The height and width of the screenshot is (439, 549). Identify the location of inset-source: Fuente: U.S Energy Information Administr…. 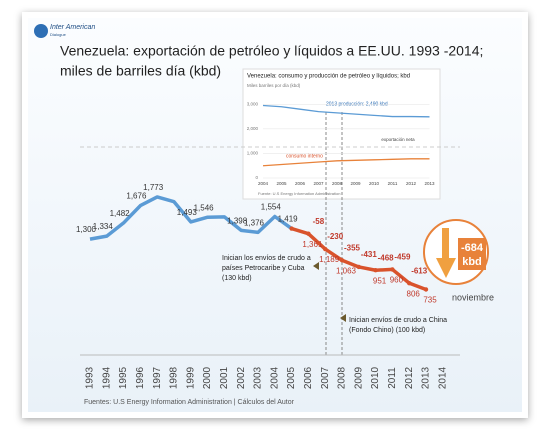
(299, 193).